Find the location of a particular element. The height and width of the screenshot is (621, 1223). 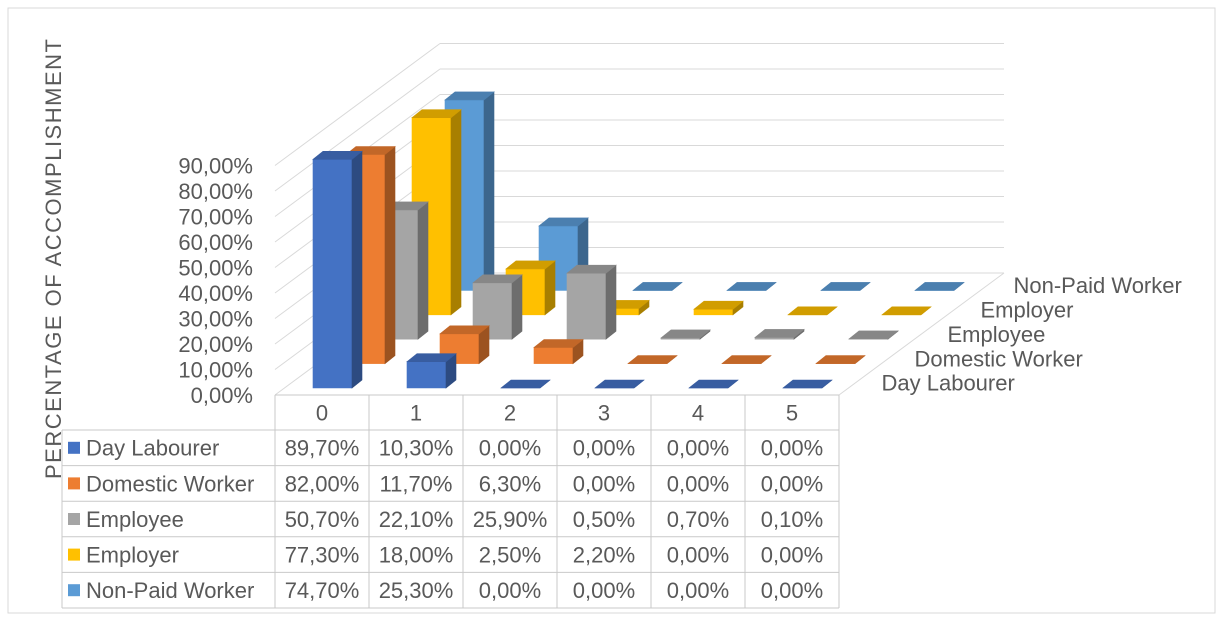

y-tick-label: 60,00% is located at coordinates (215, 242).